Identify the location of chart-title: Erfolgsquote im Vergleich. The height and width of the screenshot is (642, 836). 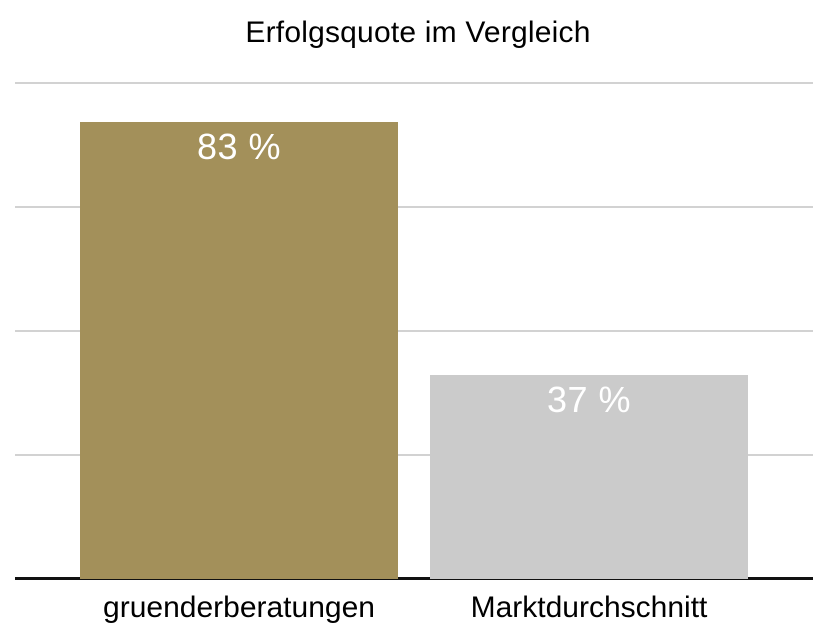
(418, 32).